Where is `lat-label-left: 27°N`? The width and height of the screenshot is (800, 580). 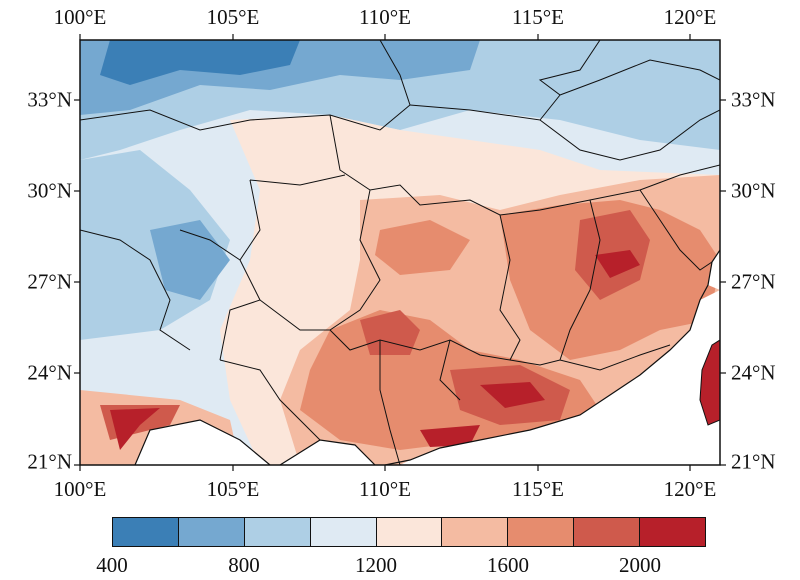
lat-label-left: 27°N is located at coordinates (49, 281).